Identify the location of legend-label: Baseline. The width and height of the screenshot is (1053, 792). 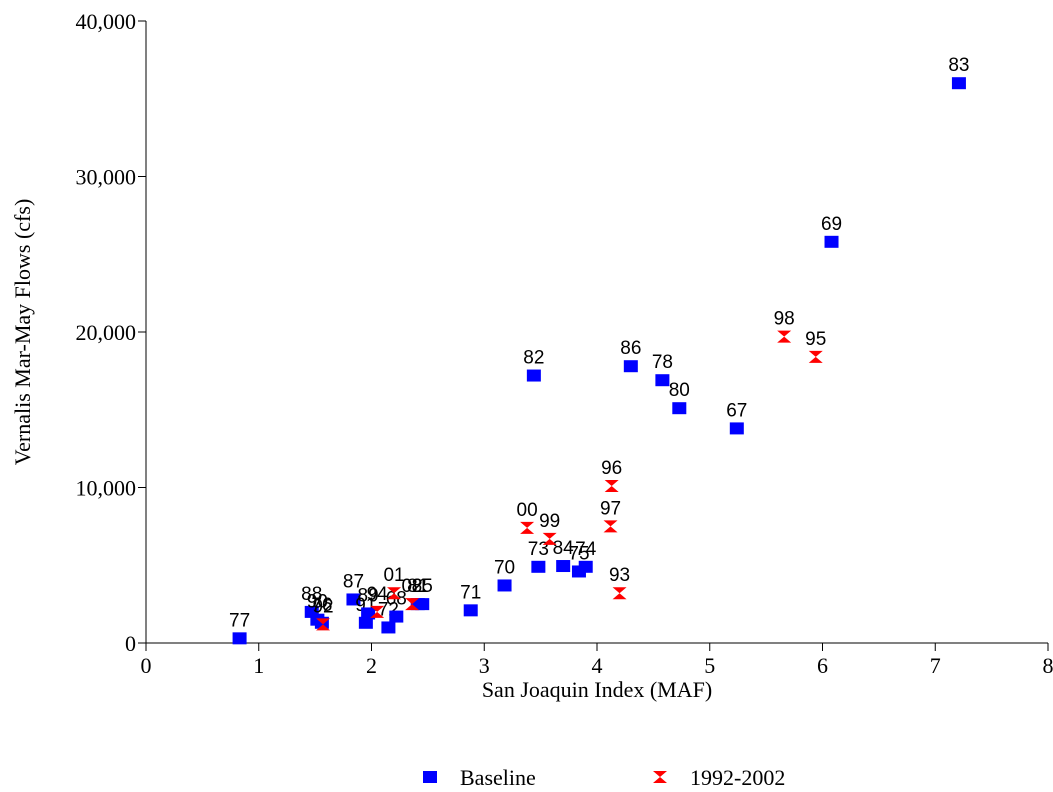
(498, 777).